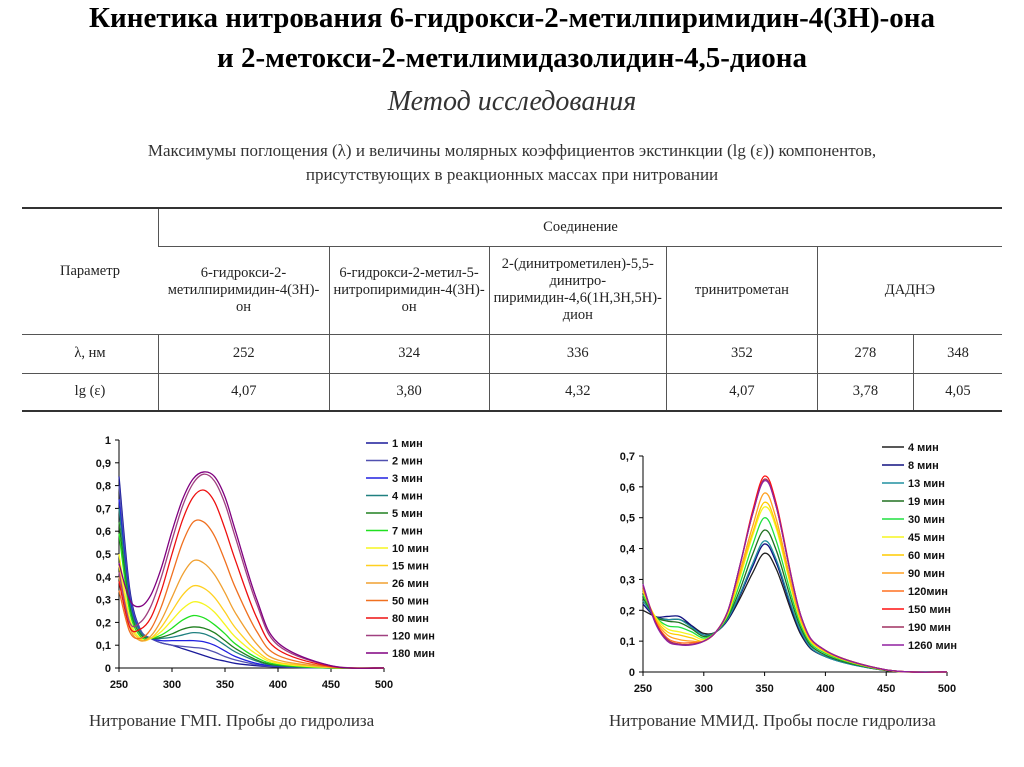 This screenshot has height=767, width=1024. Describe the element at coordinates (413, 637) in the screenshot. I see `legend-label: 120 мин` at that location.